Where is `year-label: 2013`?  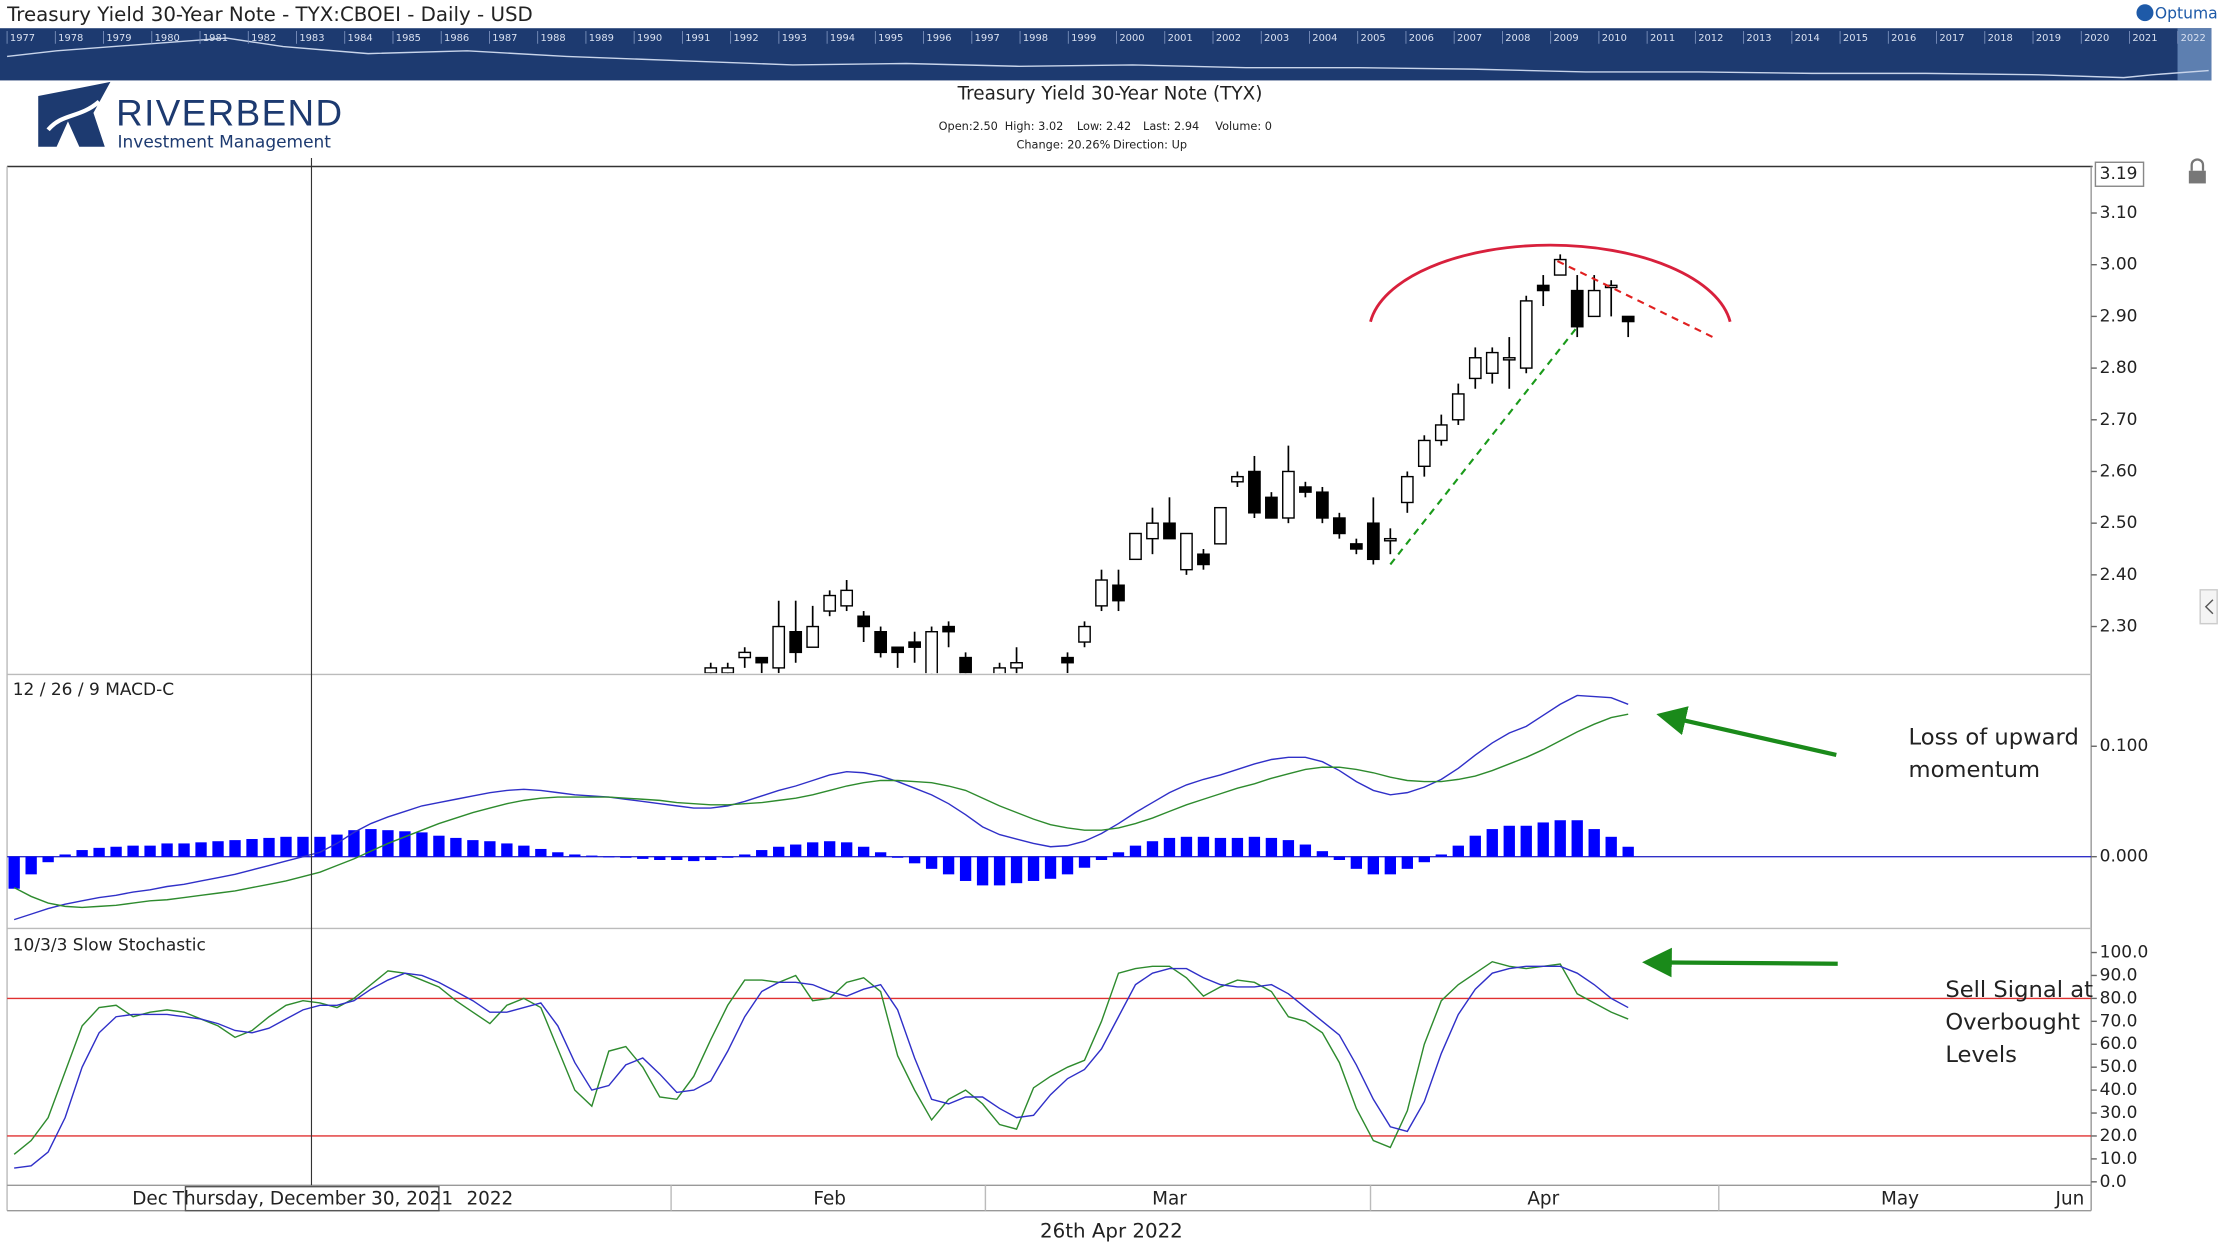 year-label: 2013 is located at coordinates (1758, 38).